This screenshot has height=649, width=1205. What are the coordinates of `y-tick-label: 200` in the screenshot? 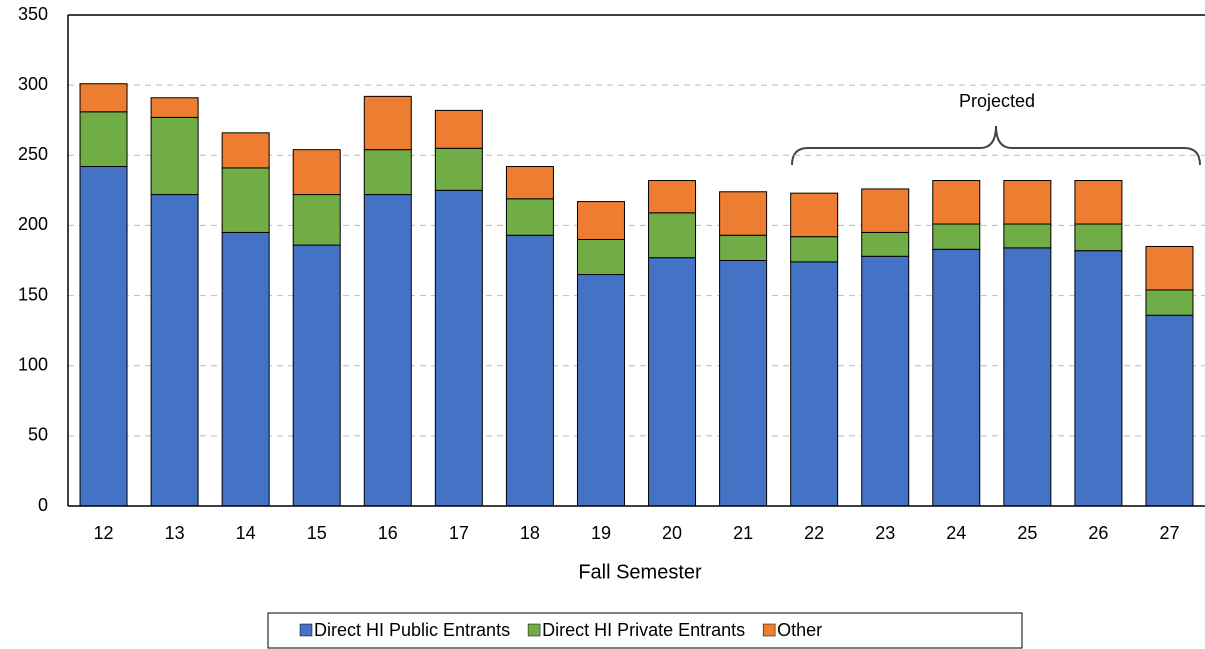 It's located at (33, 224).